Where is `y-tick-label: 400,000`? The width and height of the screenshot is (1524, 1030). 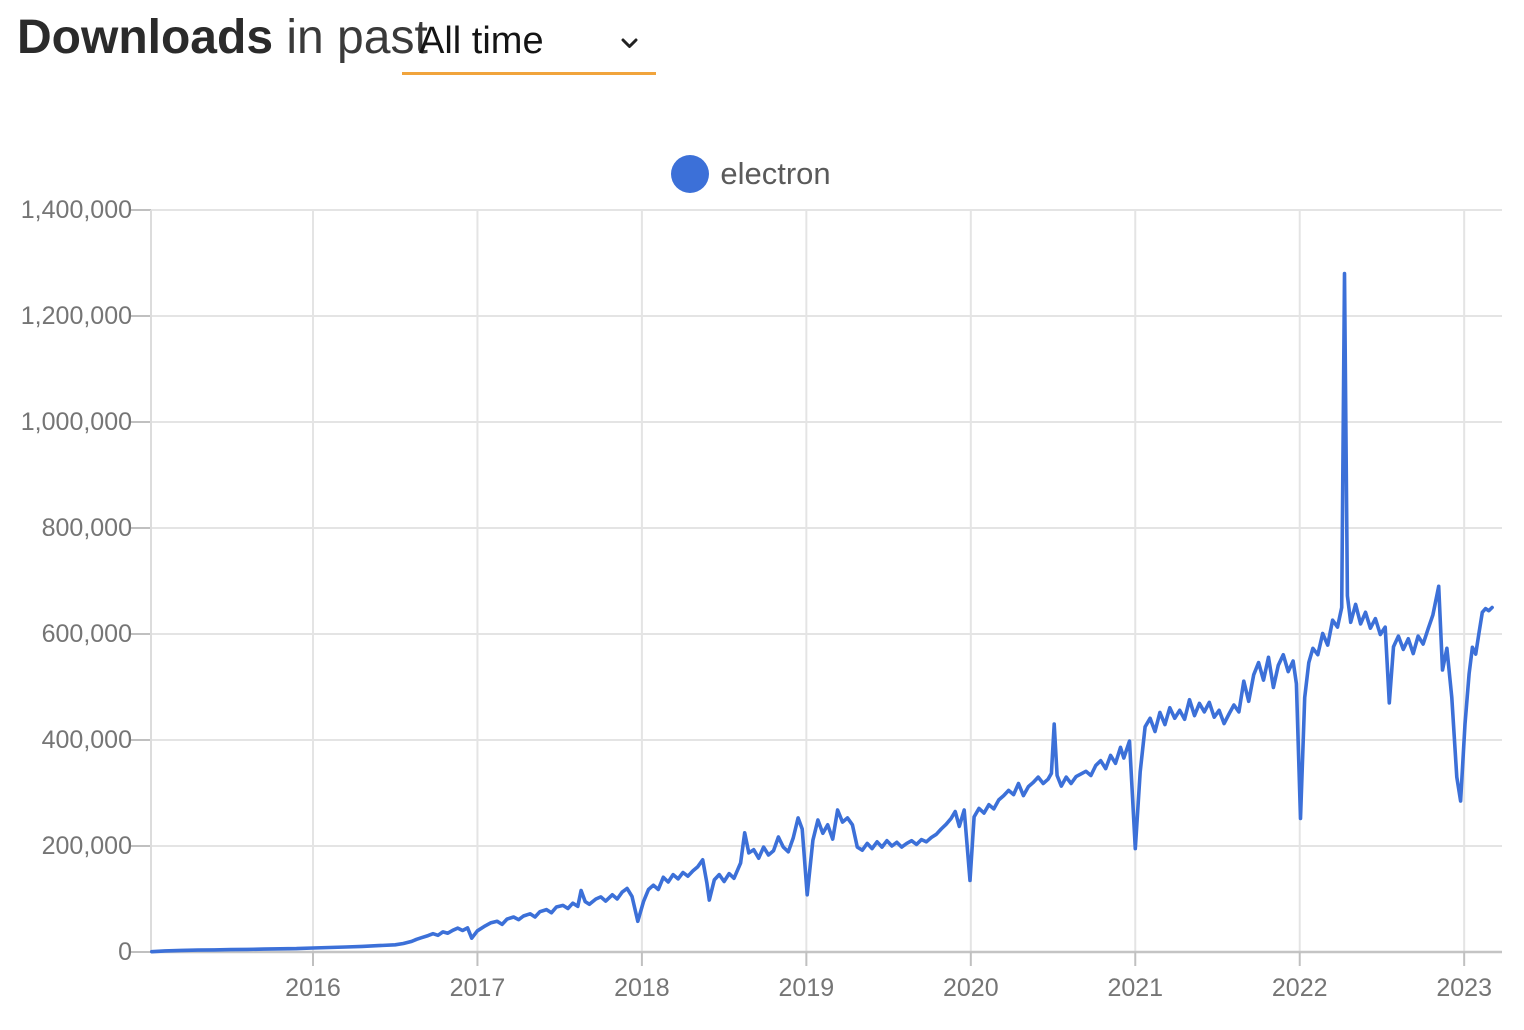
y-tick-label: 400,000 is located at coordinates (87, 740).